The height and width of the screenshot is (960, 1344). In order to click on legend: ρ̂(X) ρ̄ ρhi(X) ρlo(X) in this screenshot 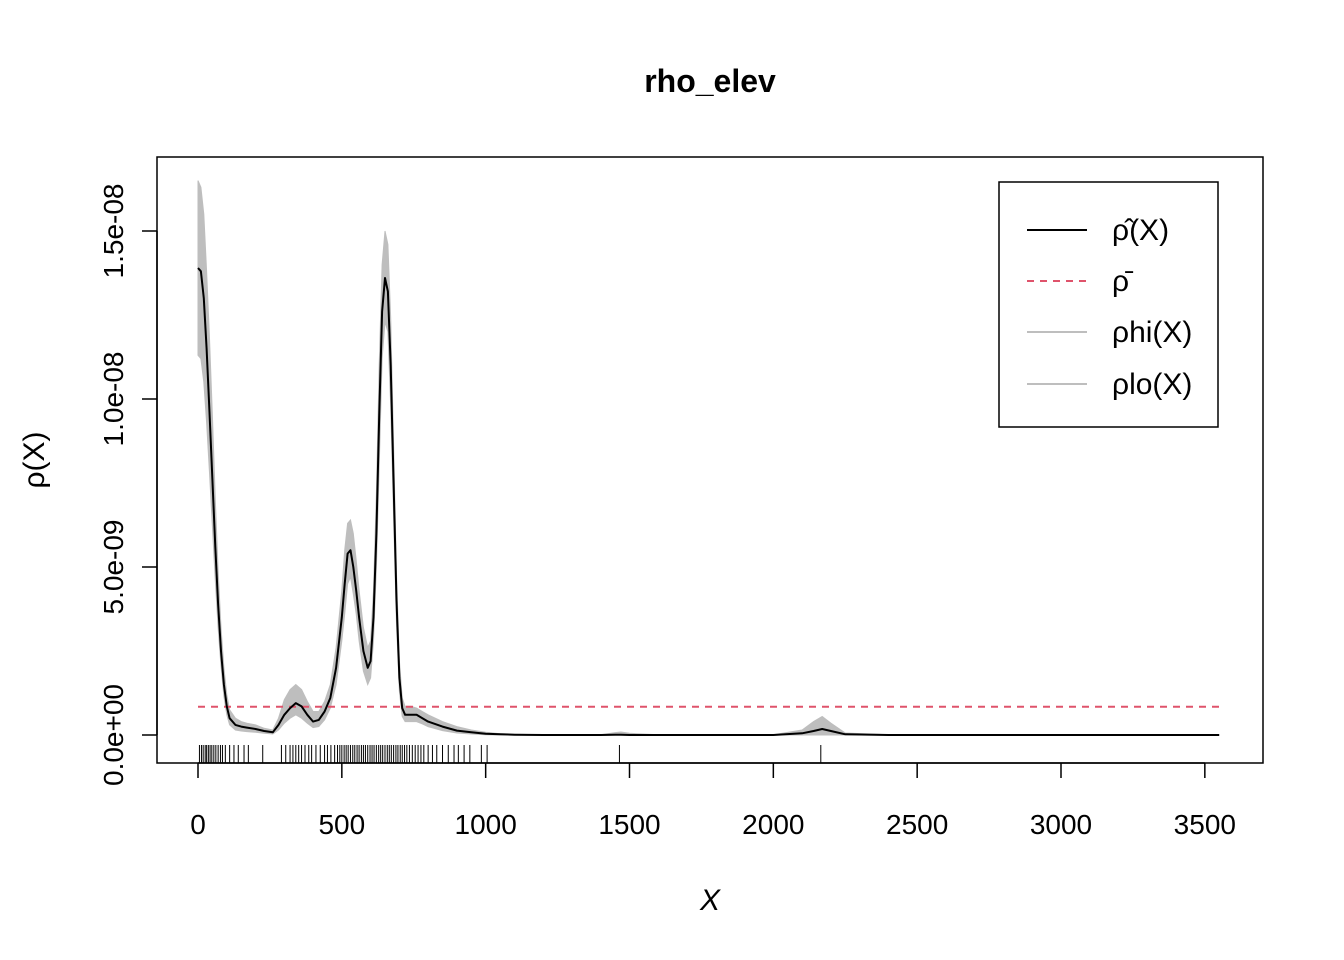, I will do `click(1108, 304)`.